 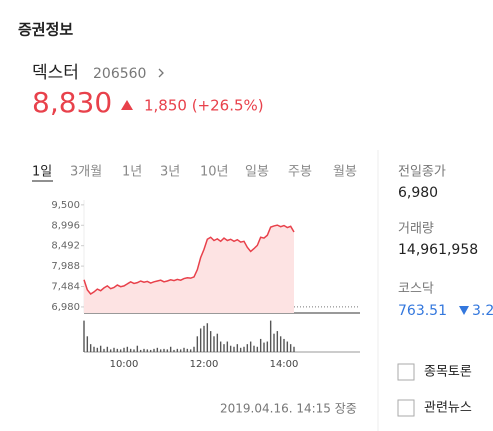 I want to click on y-tick-label: 6,980, so click(x=65, y=307).